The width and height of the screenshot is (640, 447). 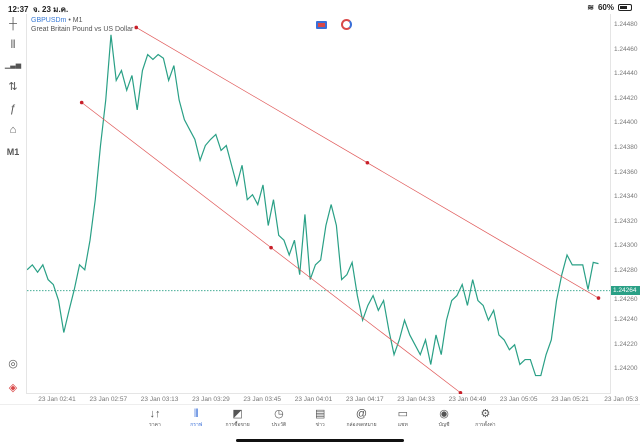 What do you see at coordinates (13, 152) in the screenshot?
I see `timeframe-button: M1` at bounding box center [13, 152].